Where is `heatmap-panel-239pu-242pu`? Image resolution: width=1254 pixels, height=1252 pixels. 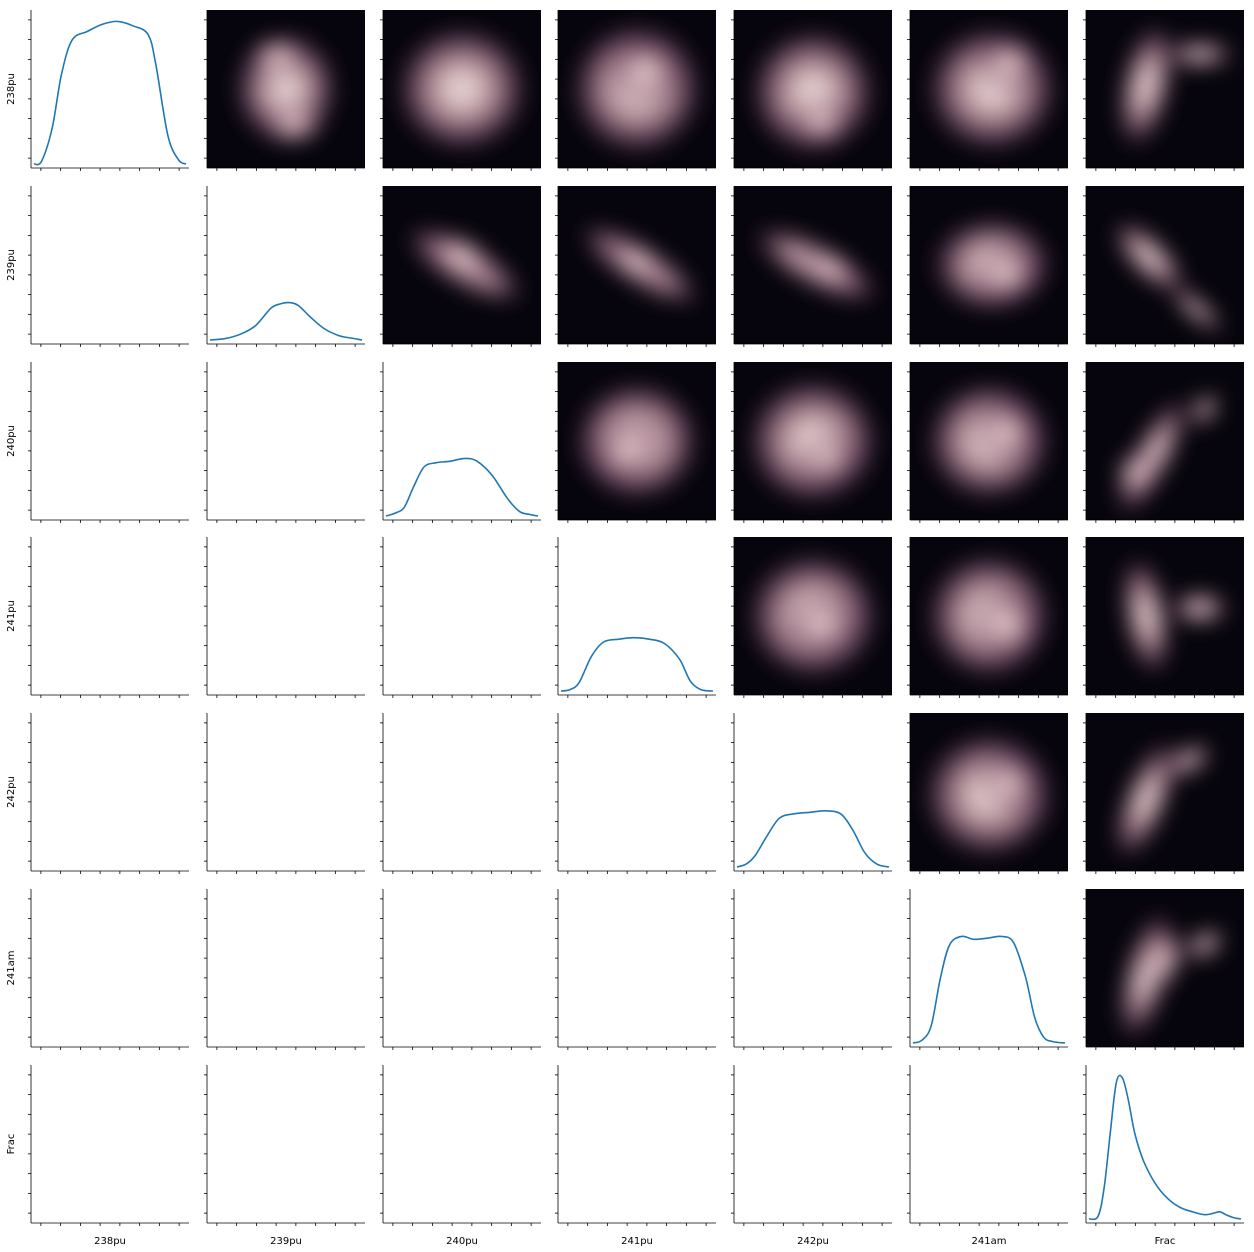 heatmap-panel-239pu-242pu is located at coordinates (811, 266).